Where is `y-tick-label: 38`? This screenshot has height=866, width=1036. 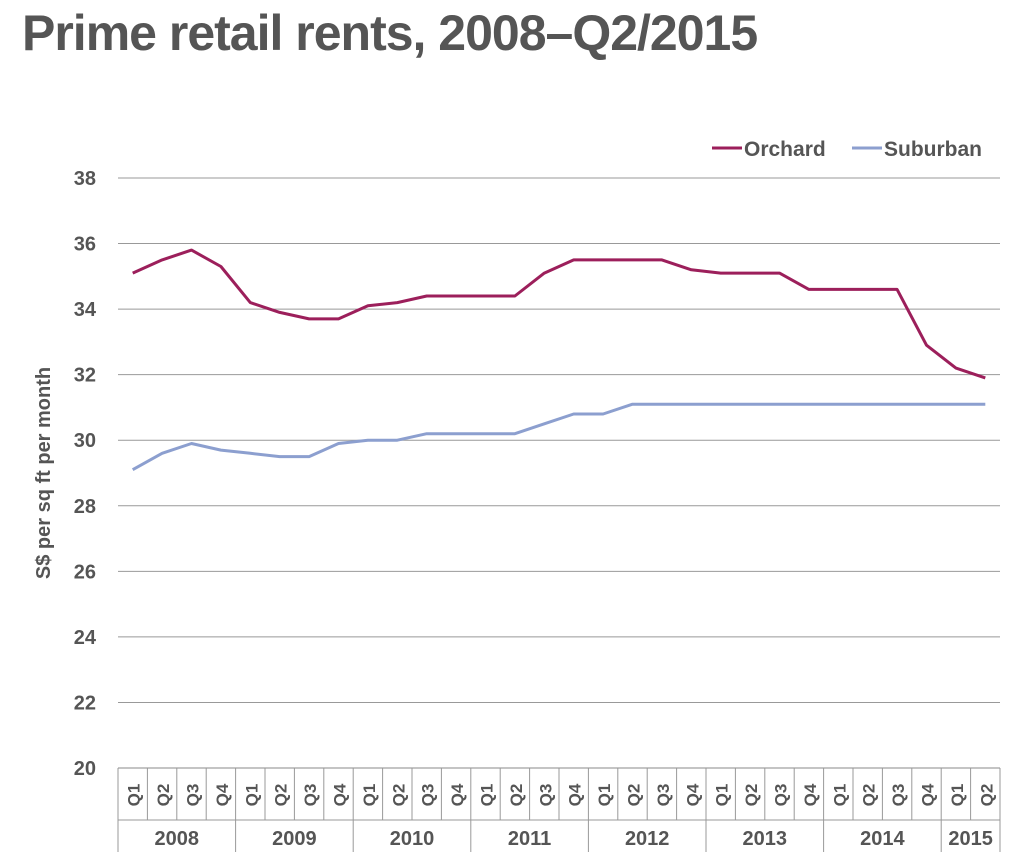
y-tick-label: 38 is located at coordinates (85, 179).